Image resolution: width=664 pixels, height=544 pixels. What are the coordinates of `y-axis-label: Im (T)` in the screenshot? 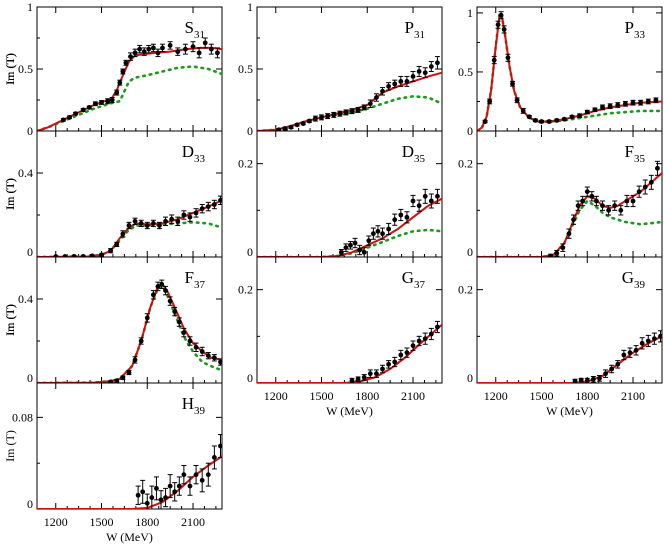 It's located at (10, 194).